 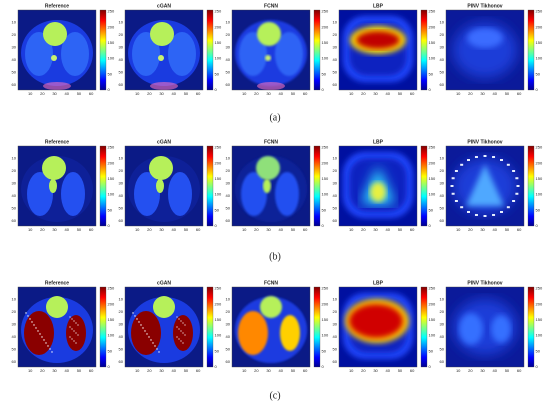 What do you see at coordinates (537, 89) in the screenshot?
I see `colorbar-tick-label: 0` at bounding box center [537, 89].